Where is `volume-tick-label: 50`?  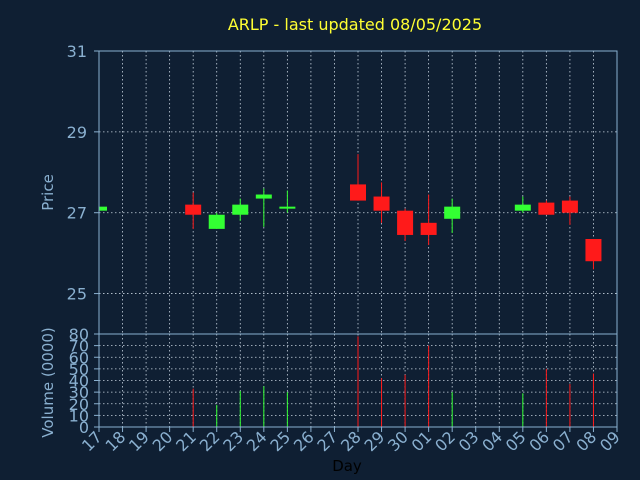
volume-tick-label: 50 is located at coordinates (79, 369).